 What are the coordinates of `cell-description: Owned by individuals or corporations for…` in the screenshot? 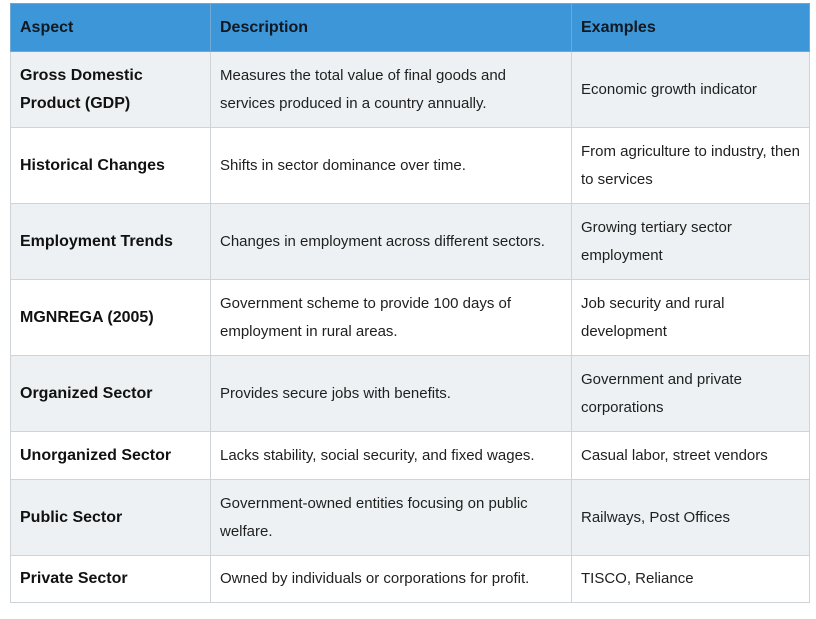 It's located at (391, 579).